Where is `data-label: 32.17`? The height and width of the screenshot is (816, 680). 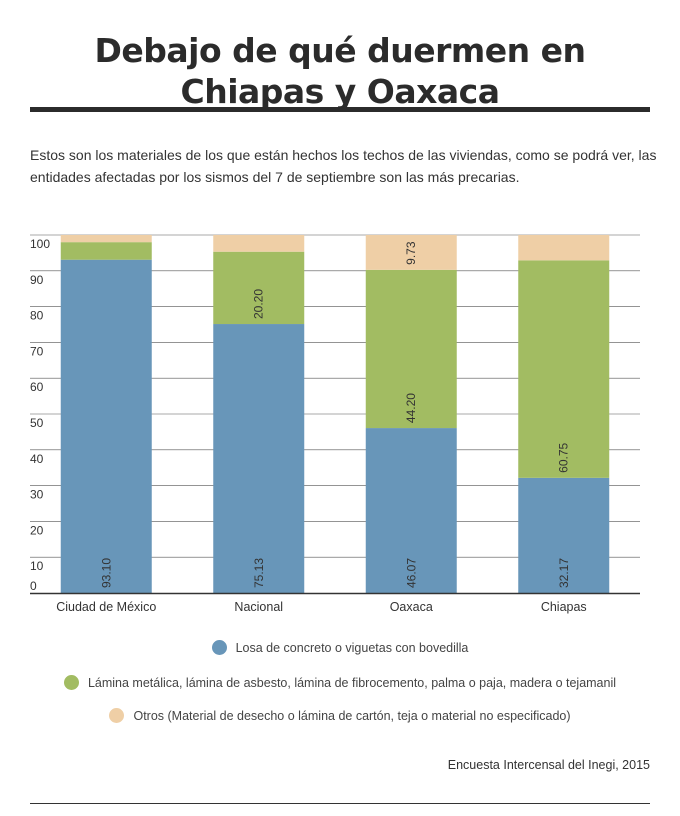 data-label: 32.17 is located at coordinates (564, 573).